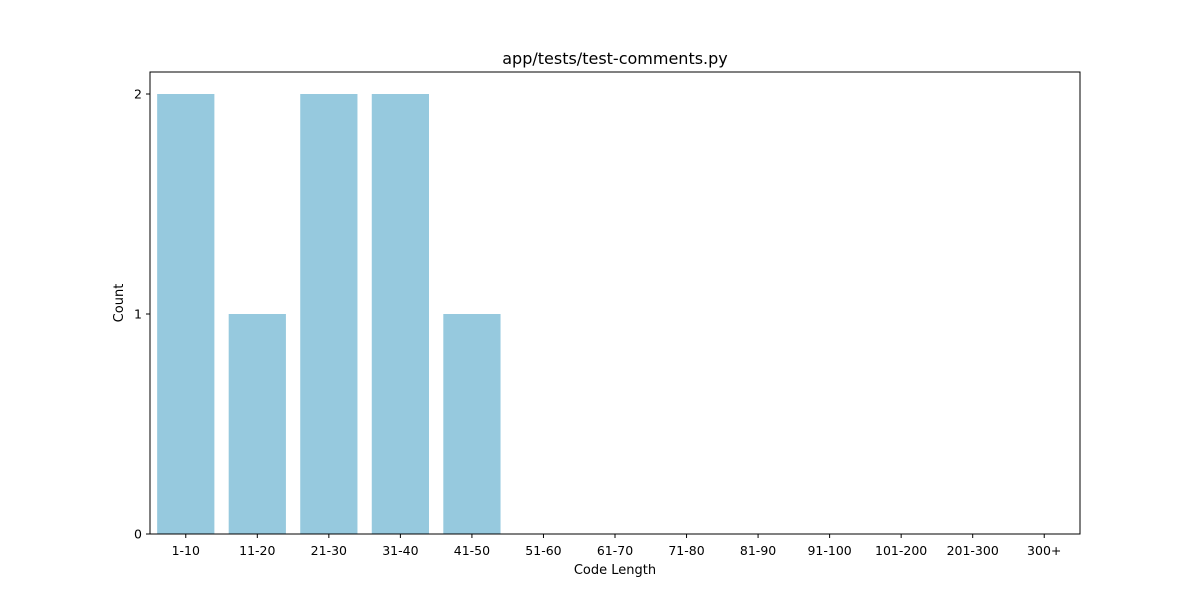  Describe the element at coordinates (829, 550) in the screenshot. I see `x-tick-label-91-100: 91-100` at that location.